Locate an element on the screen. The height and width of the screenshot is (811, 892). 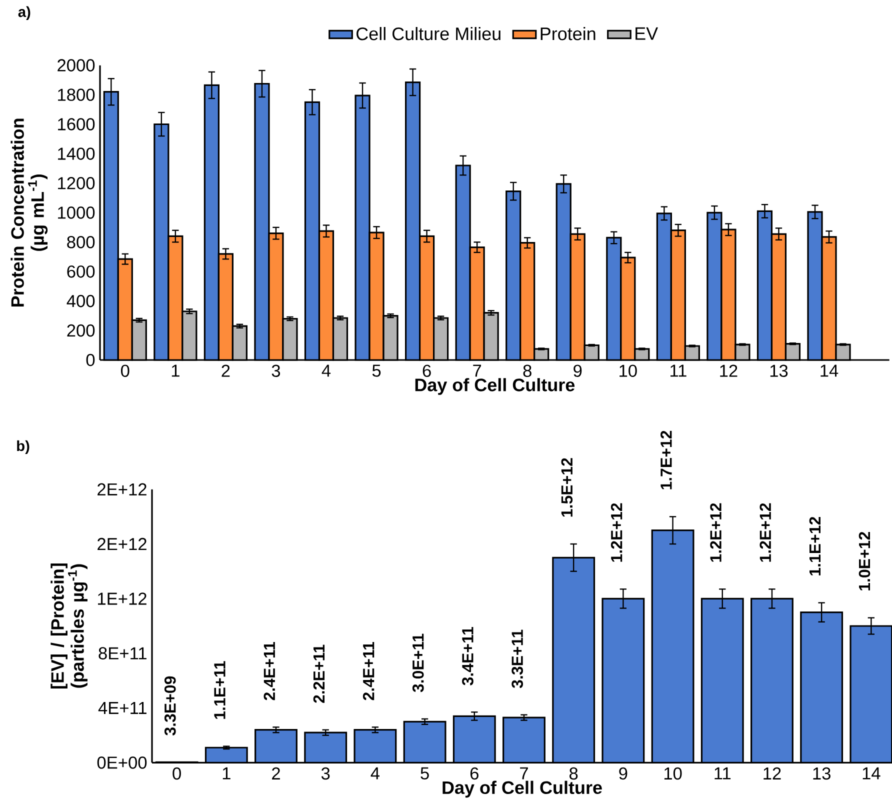
text: b) is located at coordinates (23, 447).